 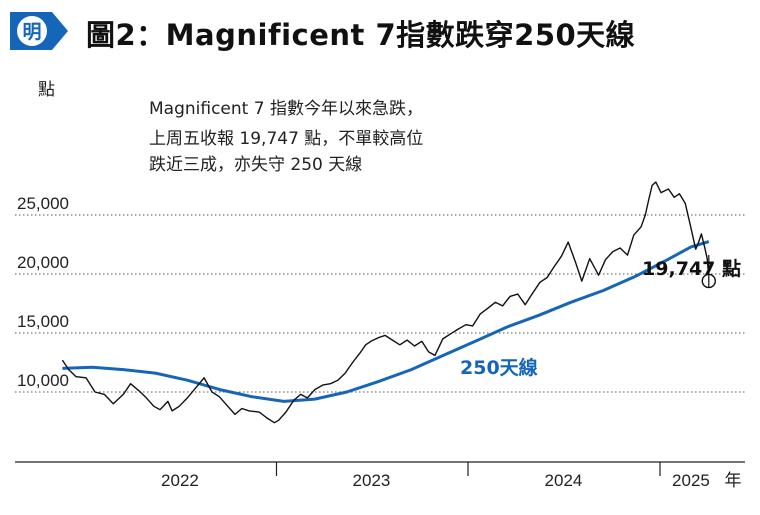 I want to click on y-tick-label: 15,000, so click(x=43, y=321).